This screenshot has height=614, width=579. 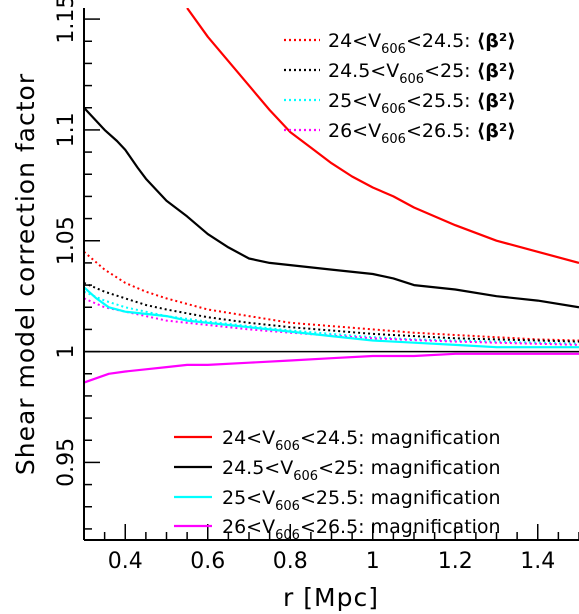 What do you see at coordinates (66, 22) in the screenshot?
I see `y-tick-label: 1.15` at bounding box center [66, 22].